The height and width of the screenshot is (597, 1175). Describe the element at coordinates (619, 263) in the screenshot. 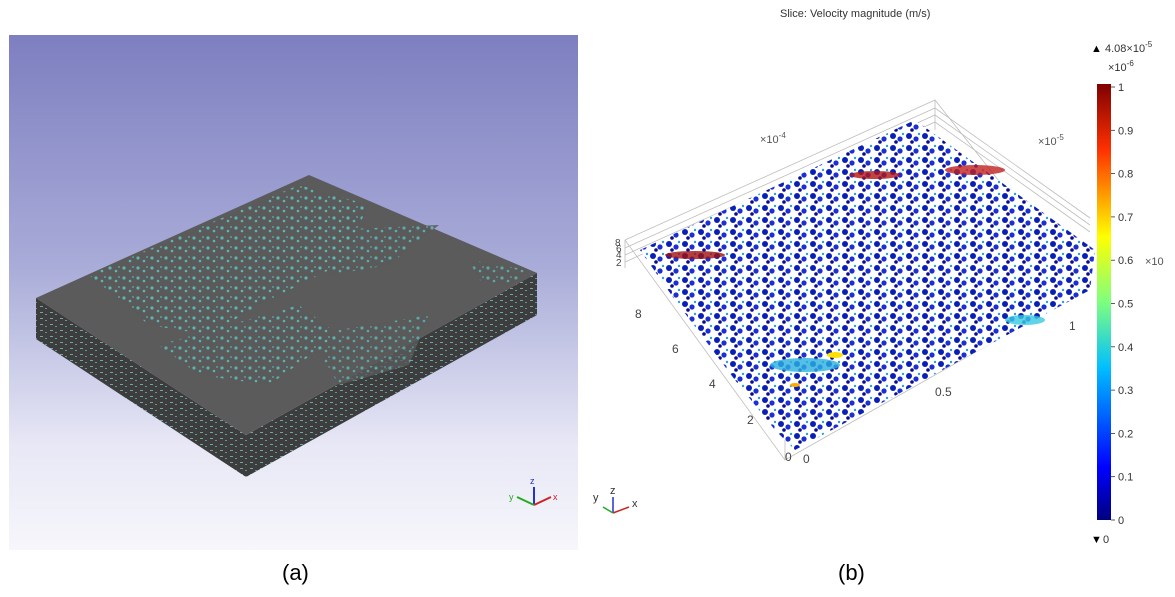

I see `z-tick: 2` at that location.